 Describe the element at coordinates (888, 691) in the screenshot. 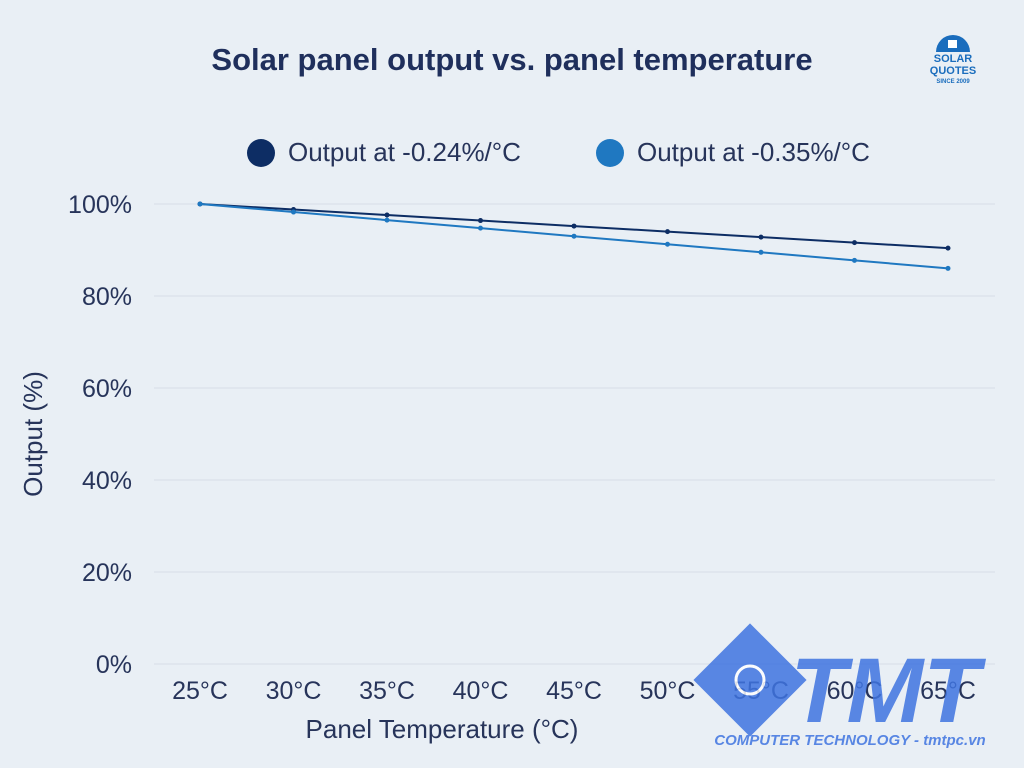

I see `watermark-brand: TMT` at that location.